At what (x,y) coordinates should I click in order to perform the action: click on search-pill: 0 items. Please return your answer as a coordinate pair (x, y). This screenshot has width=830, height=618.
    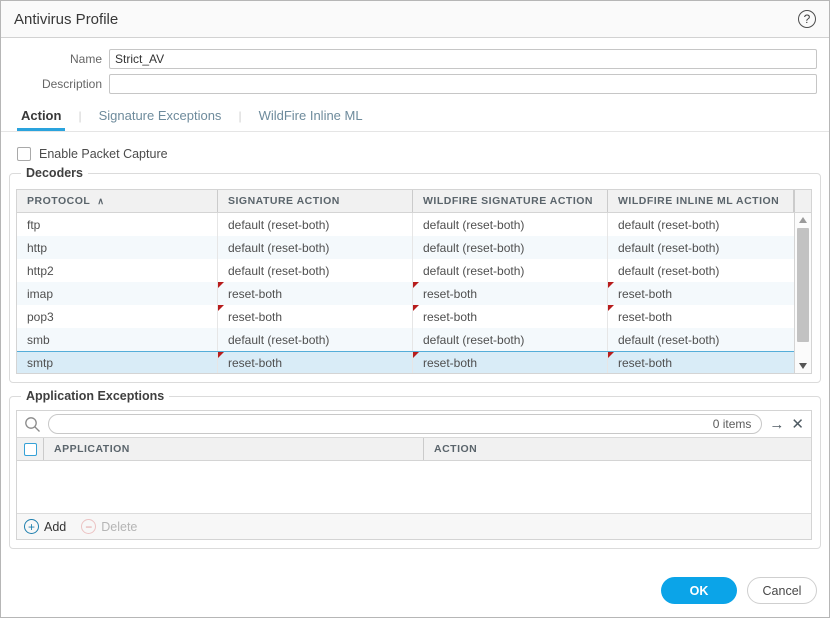
    Looking at the image, I should click on (405, 424).